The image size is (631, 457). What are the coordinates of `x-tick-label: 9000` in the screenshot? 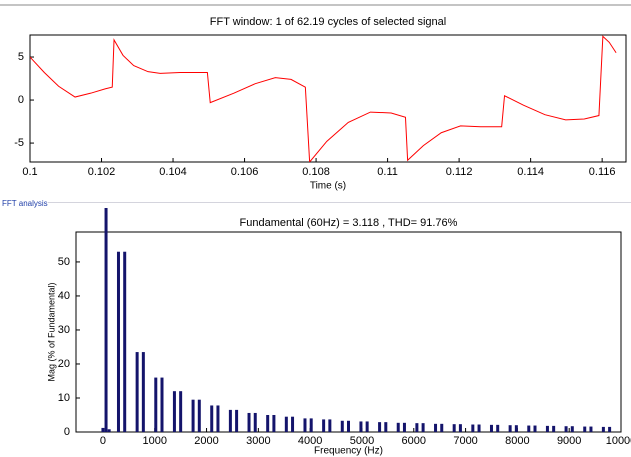 It's located at (569, 441).